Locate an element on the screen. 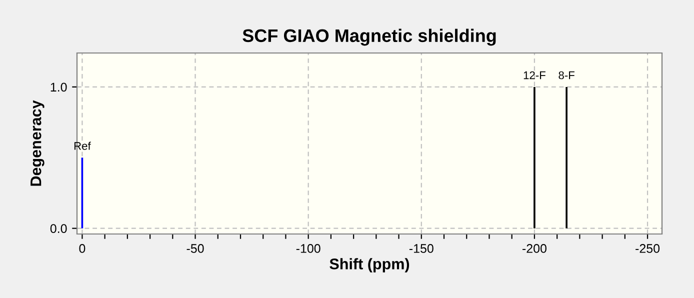  x-tick-label: -50 is located at coordinates (195, 248).